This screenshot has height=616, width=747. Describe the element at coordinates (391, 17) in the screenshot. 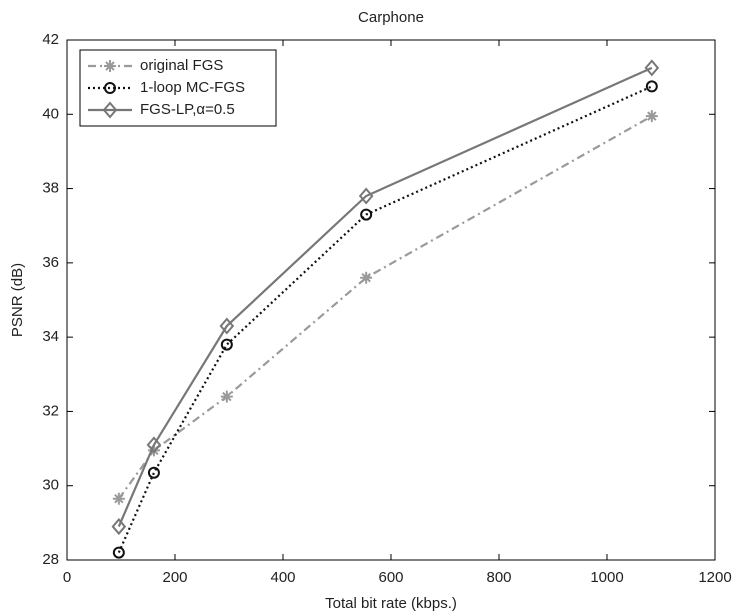

I see `chart-title: Carphone` at that location.